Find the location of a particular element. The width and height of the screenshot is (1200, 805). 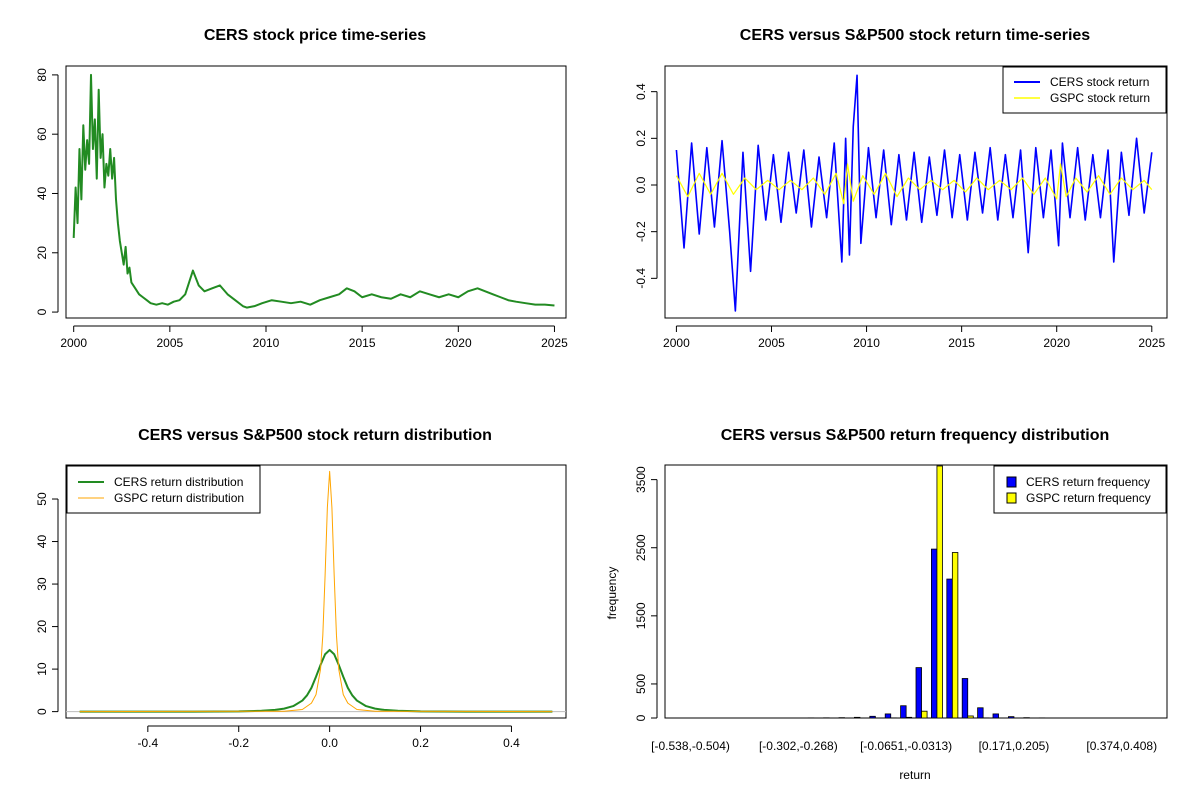

x-tick-label: 0.0 is located at coordinates (329, 743).